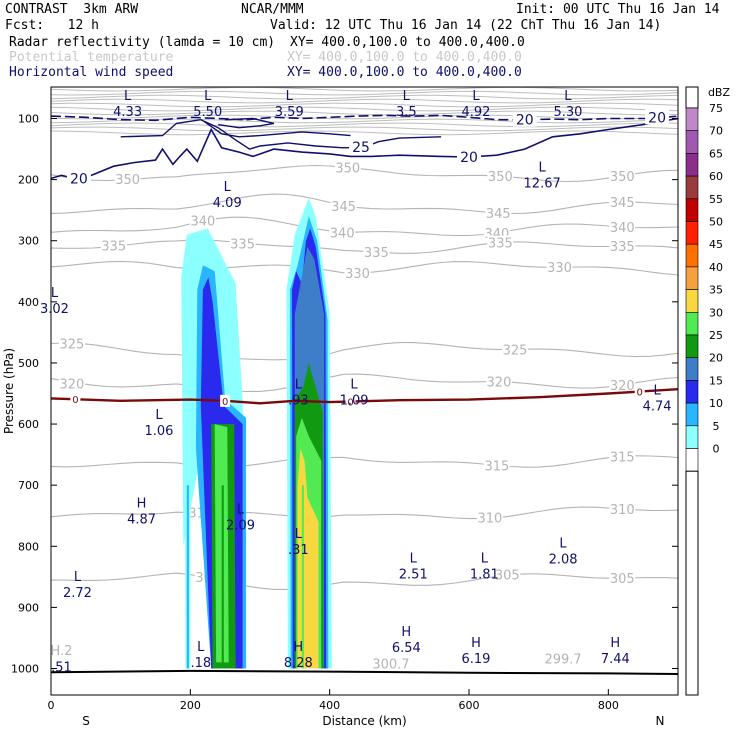  Describe the element at coordinates (692, 583) in the screenshot. I see `colorbar-base` at that location.